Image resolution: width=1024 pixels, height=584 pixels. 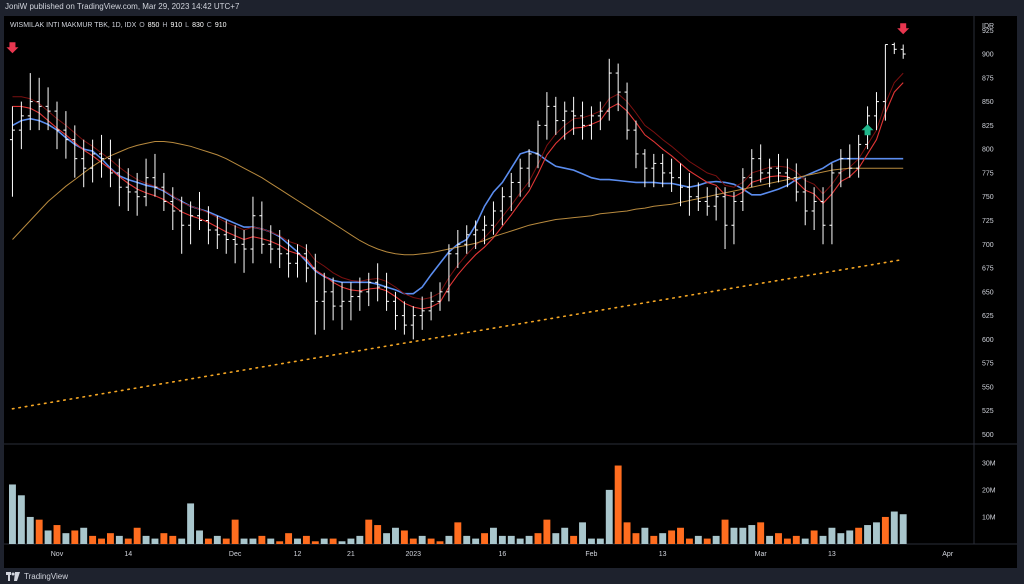 I want to click on price-tick-label: 675, so click(x=988, y=269).